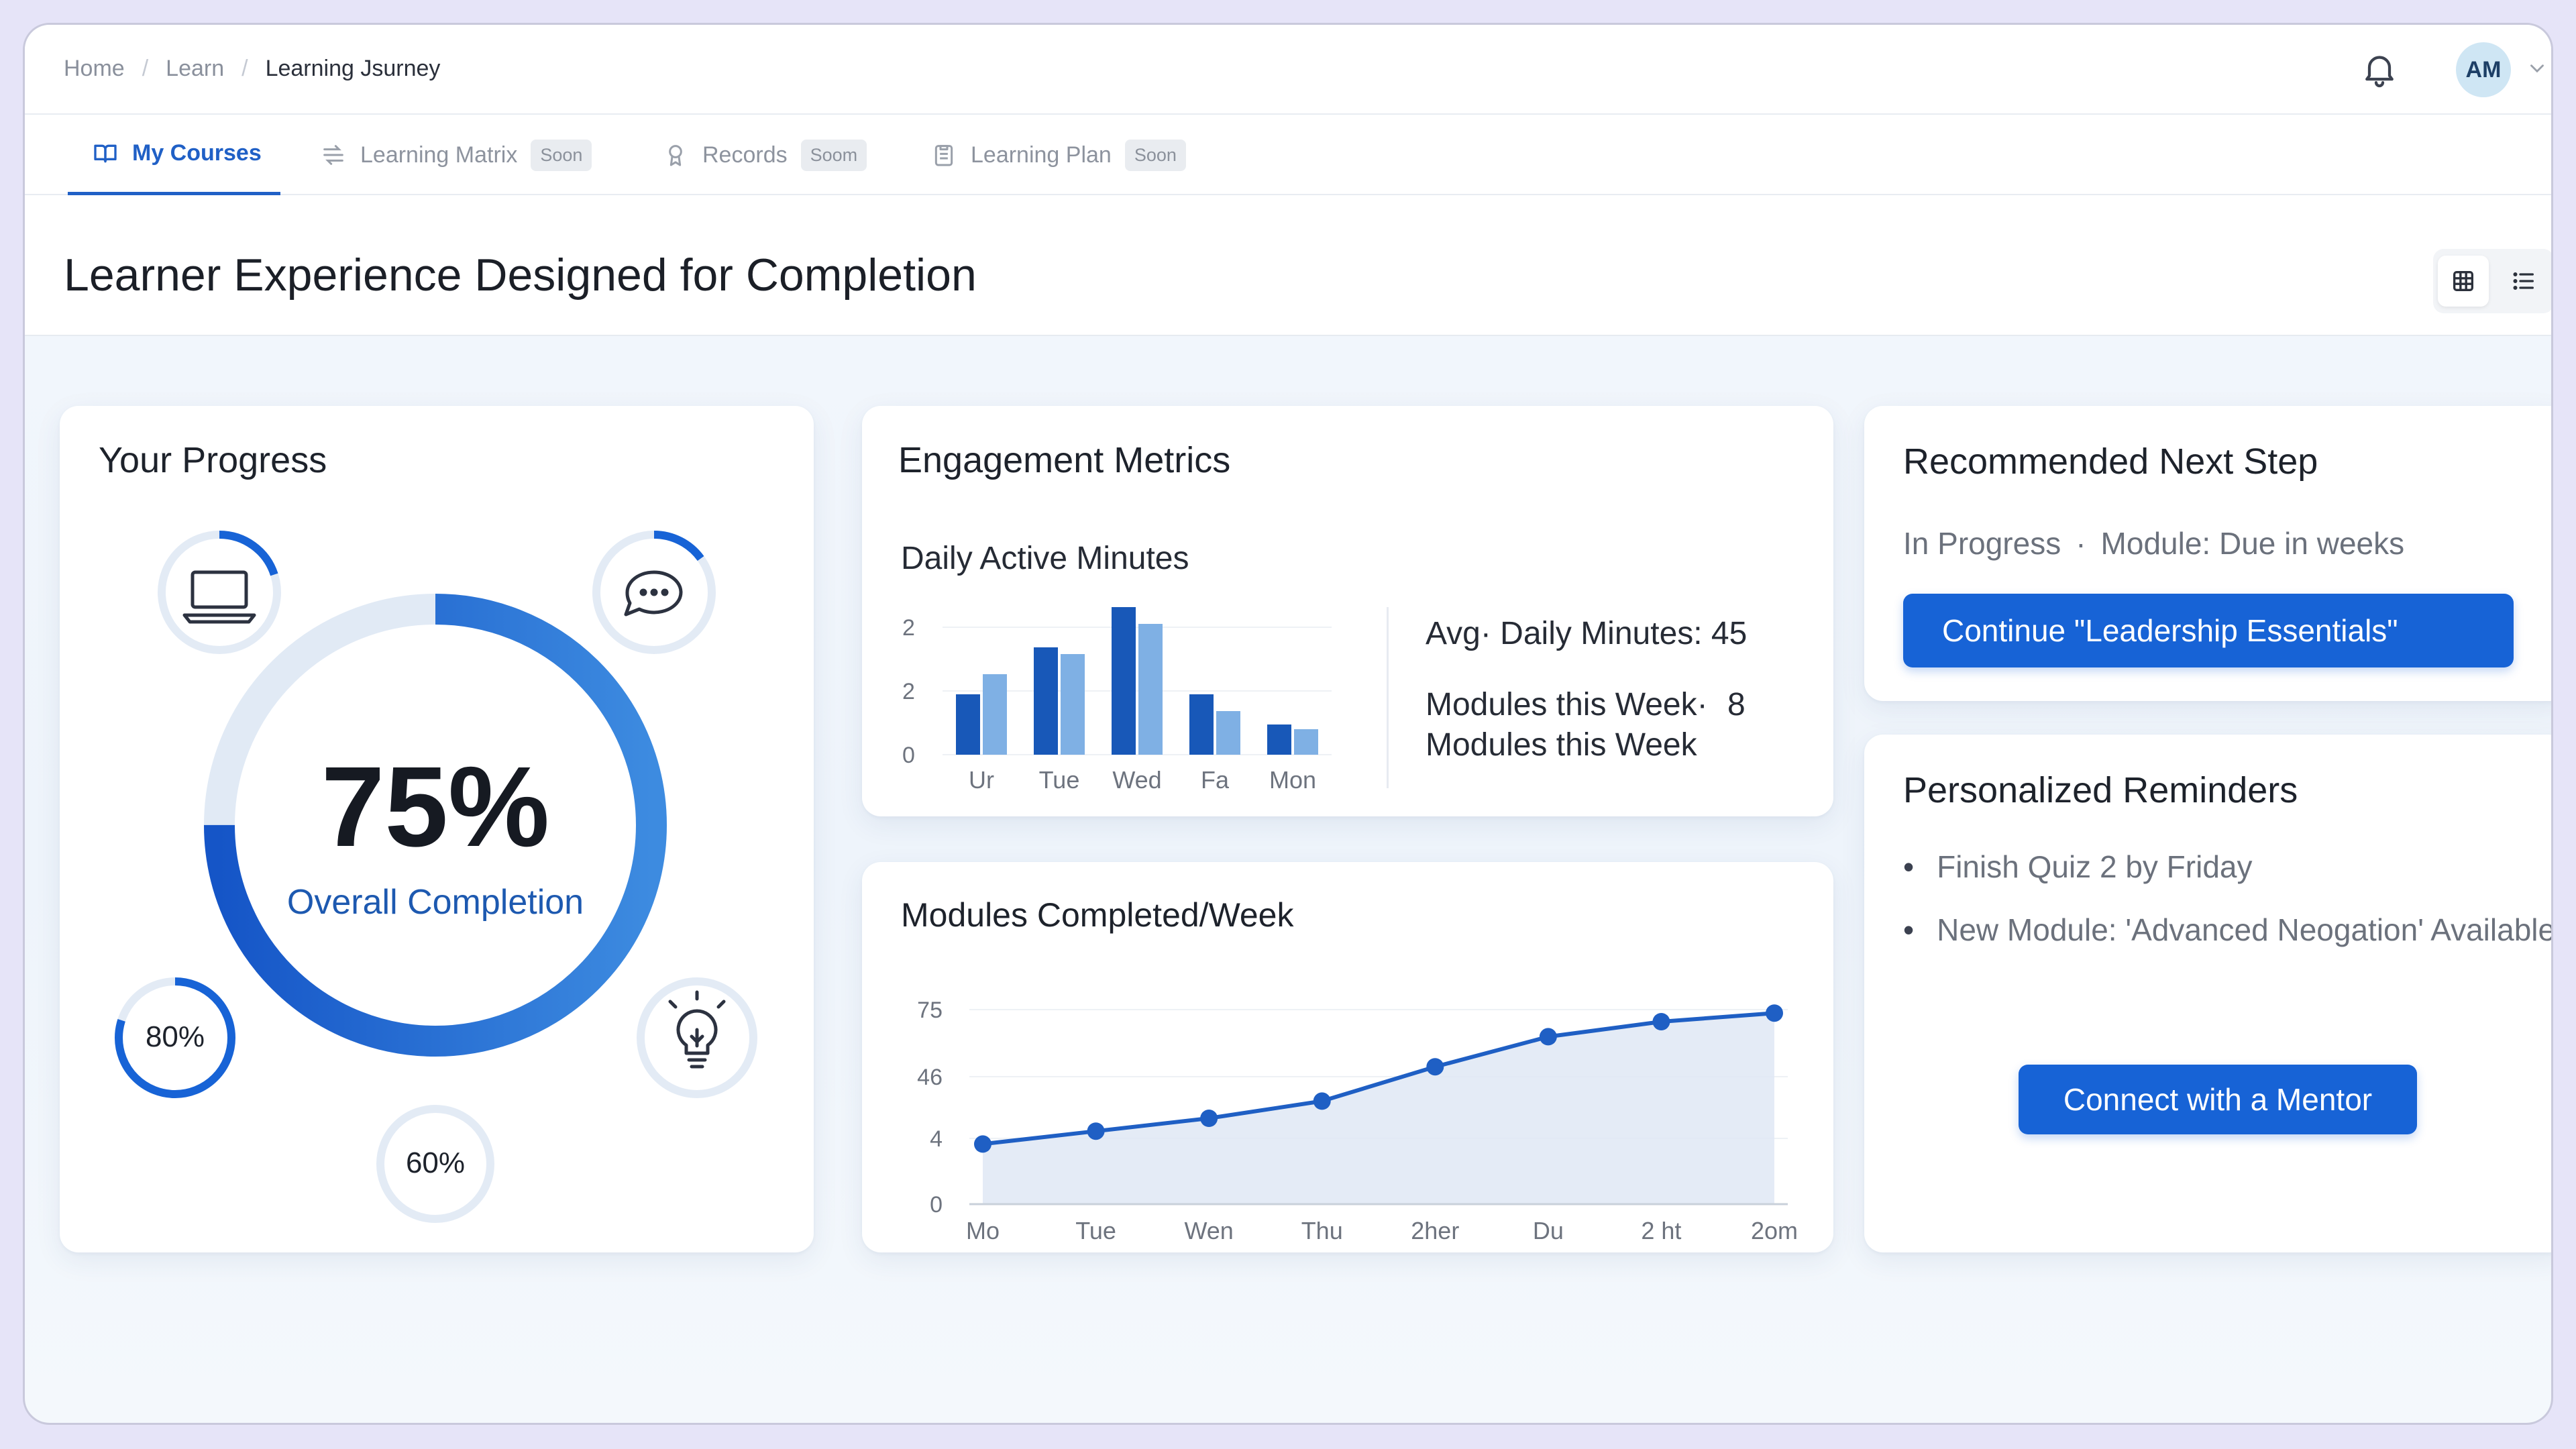  Describe the element at coordinates (1661, 1230) in the screenshot. I see `x-tick-label: 2 ht` at that location.